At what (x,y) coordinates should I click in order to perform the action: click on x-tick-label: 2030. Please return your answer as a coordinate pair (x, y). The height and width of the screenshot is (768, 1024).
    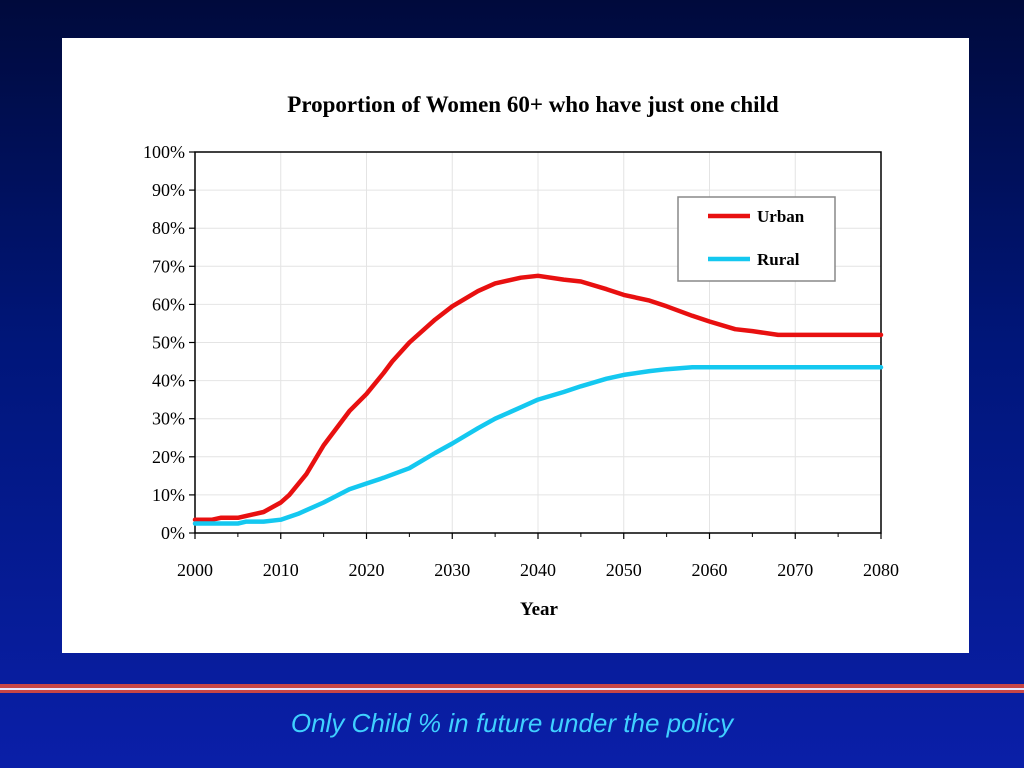
    Looking at the image, I should click on (452, 570).